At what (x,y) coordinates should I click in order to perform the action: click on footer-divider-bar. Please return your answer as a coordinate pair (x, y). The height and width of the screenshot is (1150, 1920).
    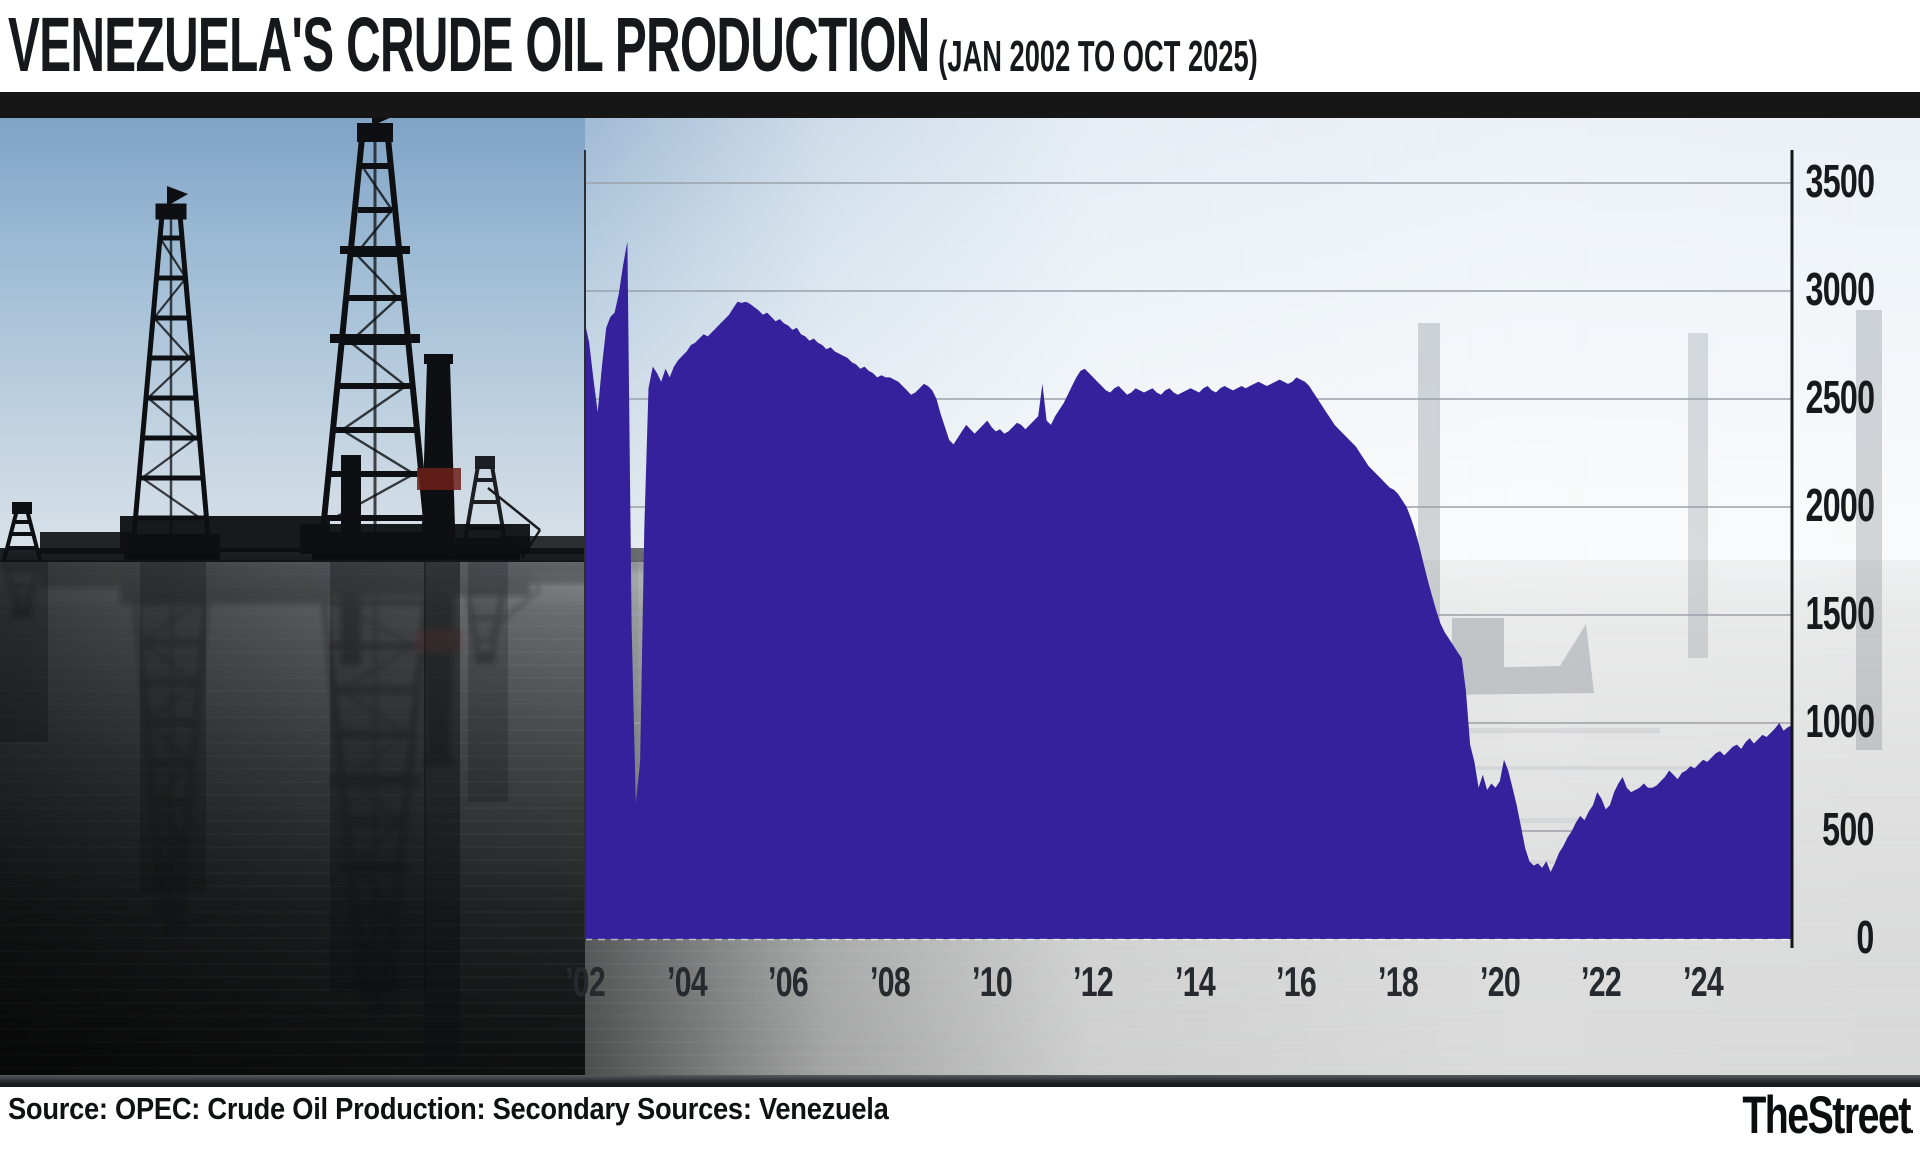
    Looking at the image, I should click on (960, 1081).